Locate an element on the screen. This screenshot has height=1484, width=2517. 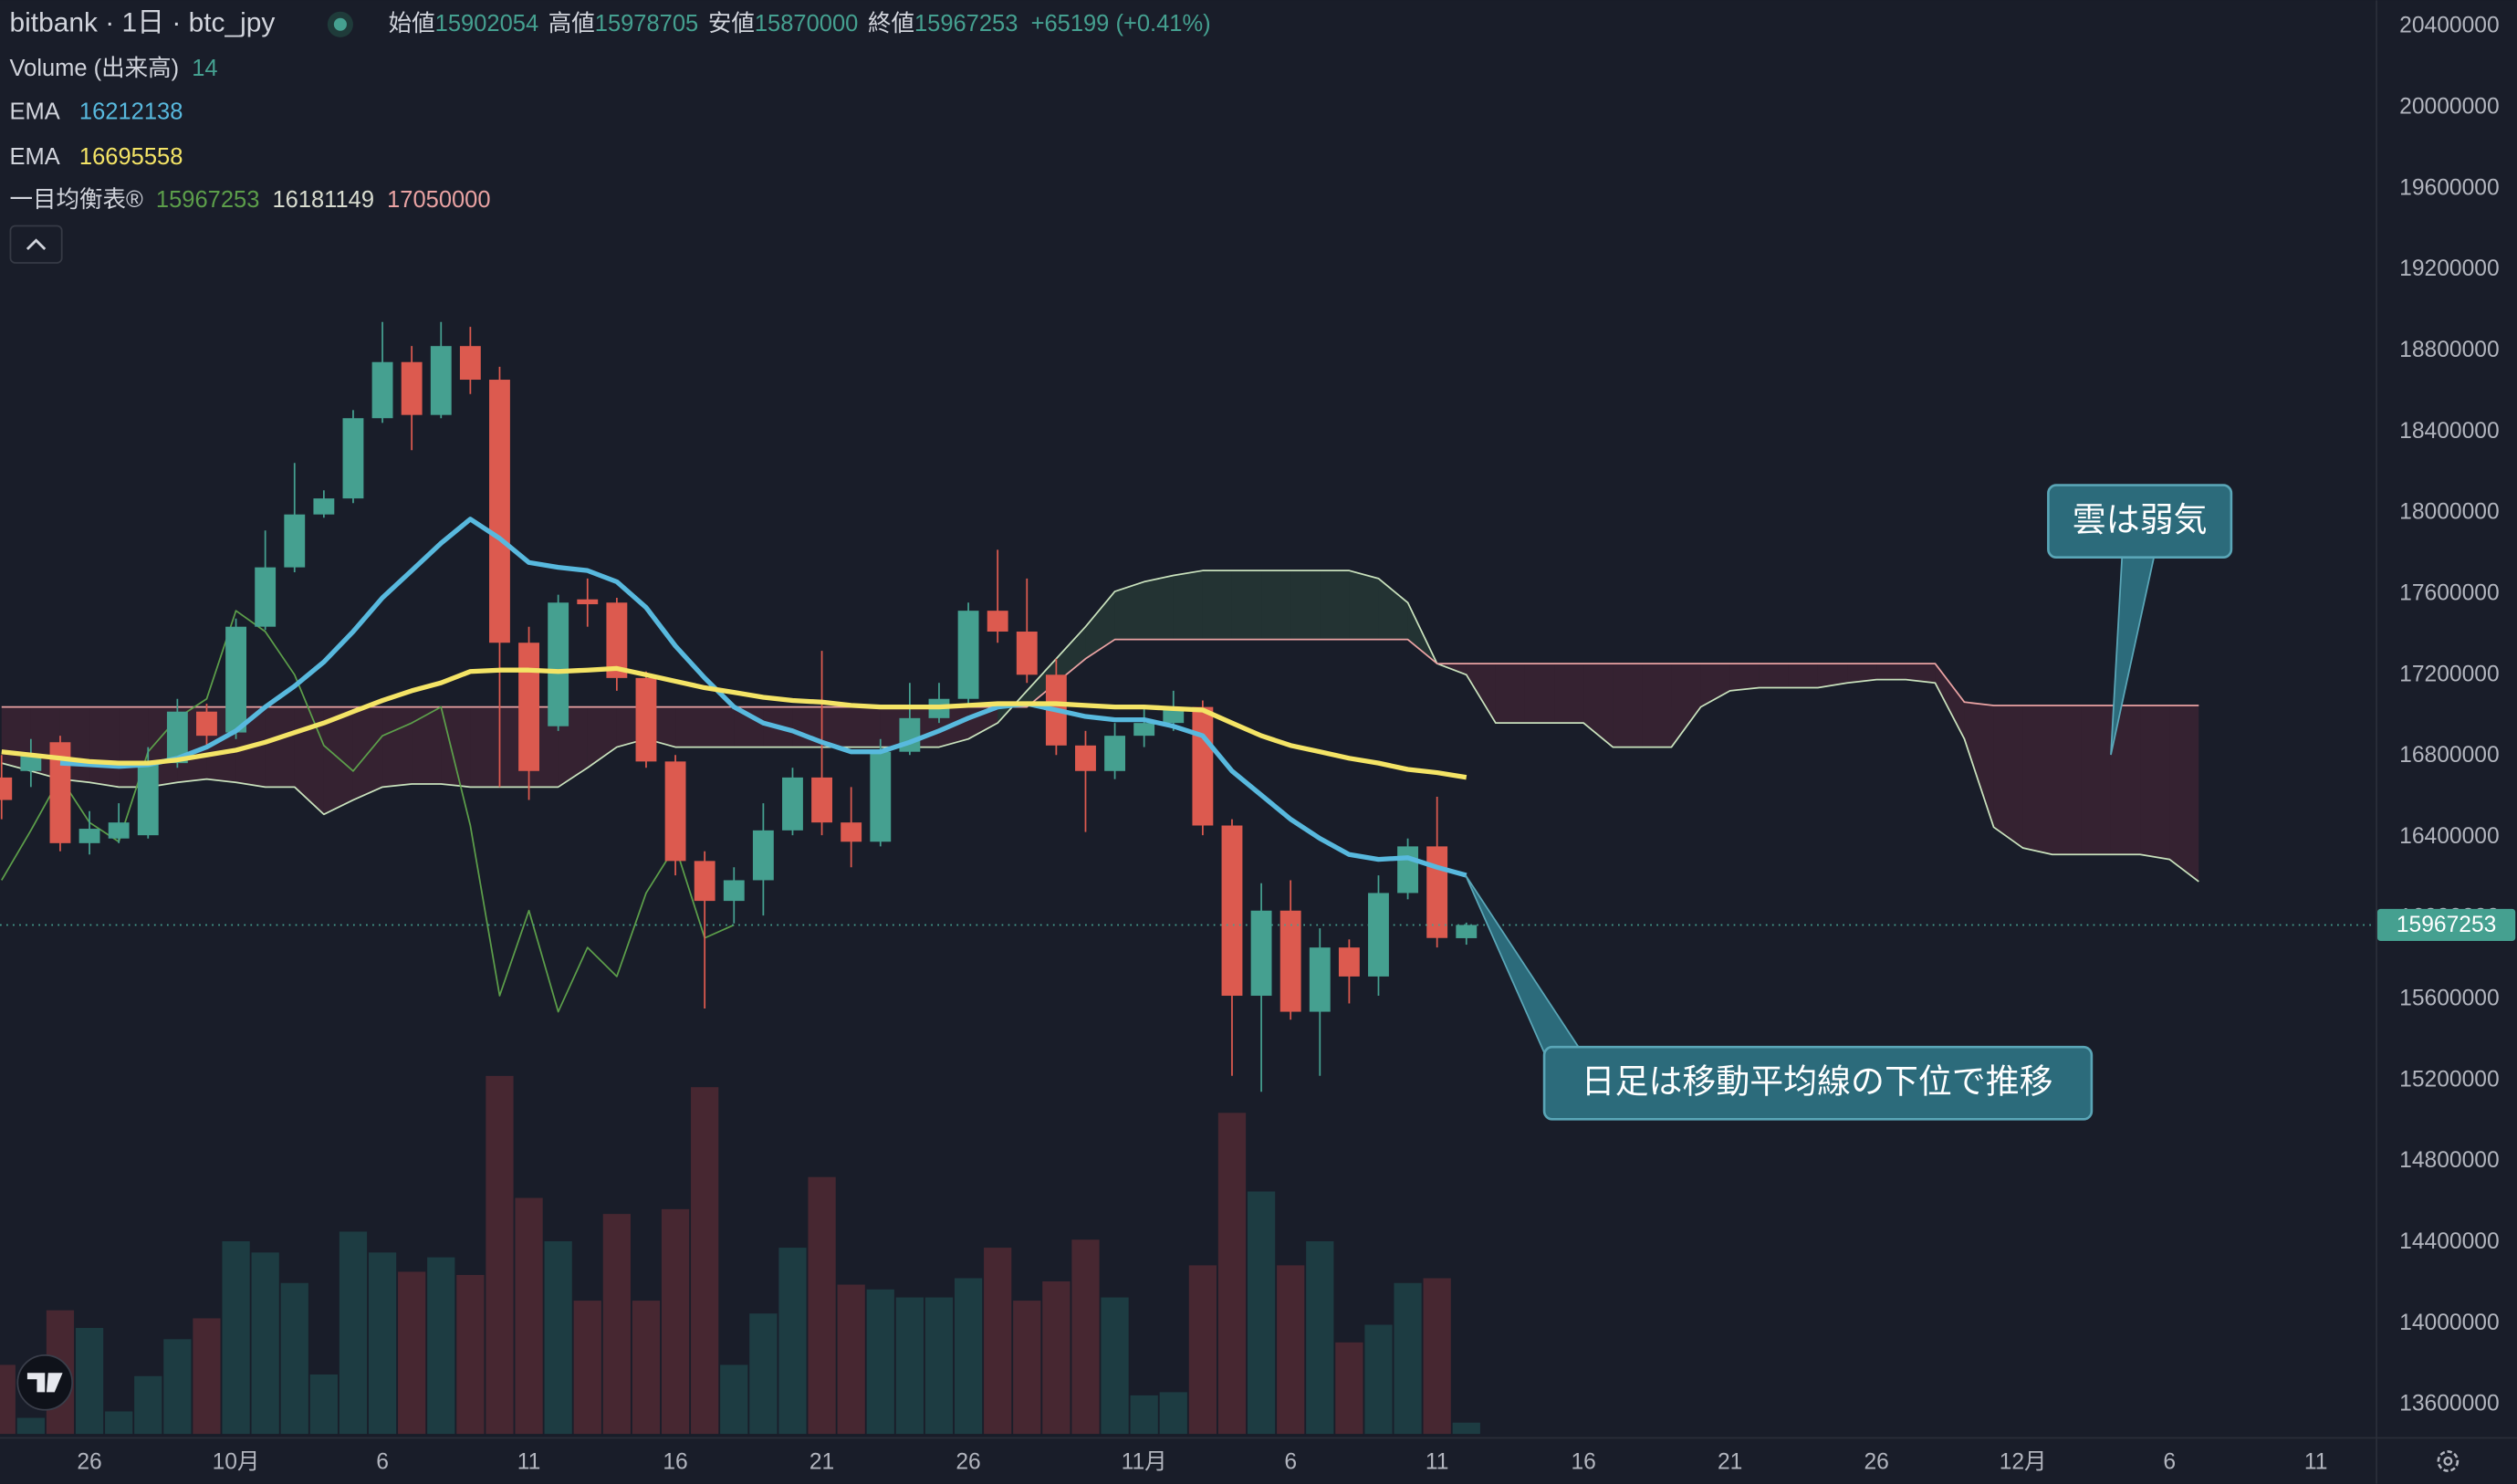
logo-mark is located at coordinates (44, 1383).